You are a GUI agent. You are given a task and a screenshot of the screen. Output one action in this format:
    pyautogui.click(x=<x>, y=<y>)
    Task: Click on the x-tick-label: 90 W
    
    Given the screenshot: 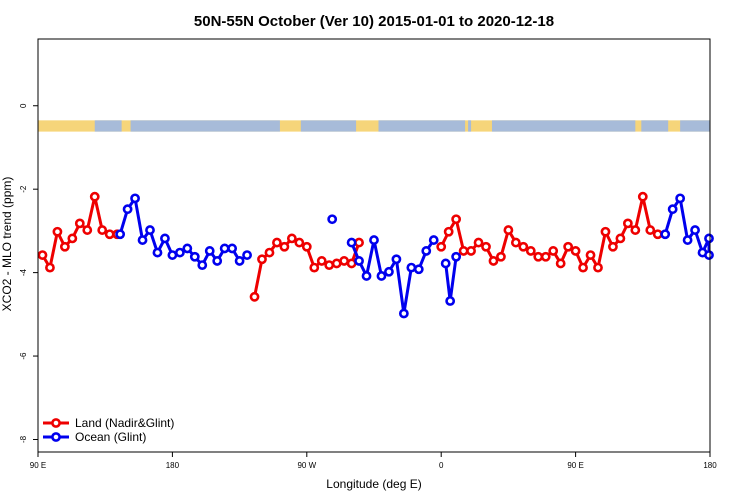 What is the action you would take?
    pyautogui.click(x=306, y=465)
    